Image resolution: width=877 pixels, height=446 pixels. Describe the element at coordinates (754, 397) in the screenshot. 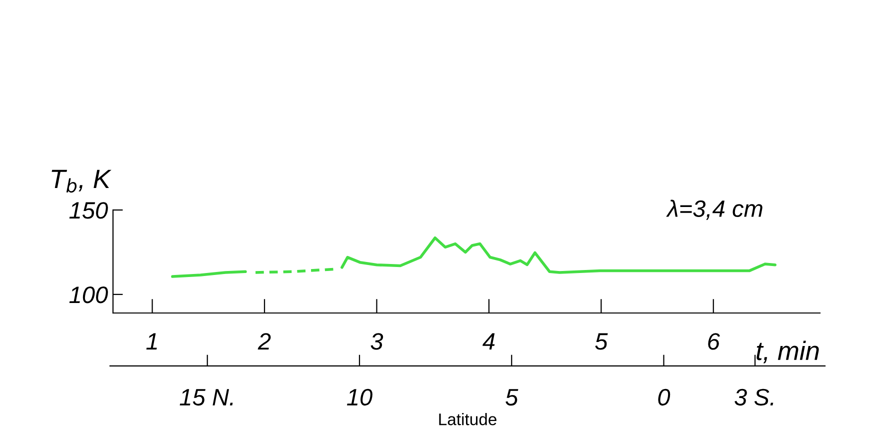

I see `x2-tick-label: 3 S.` at that location.